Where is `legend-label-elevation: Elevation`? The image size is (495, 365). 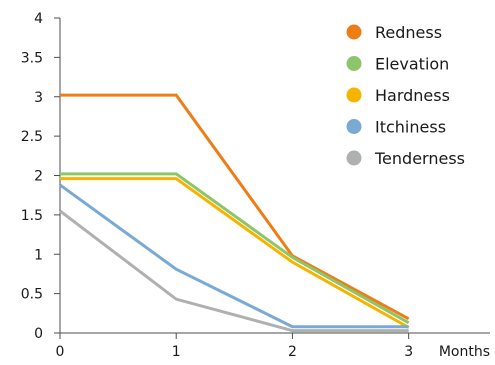 legend-label-elevation: Elevation is located at coordinates (412, 64).